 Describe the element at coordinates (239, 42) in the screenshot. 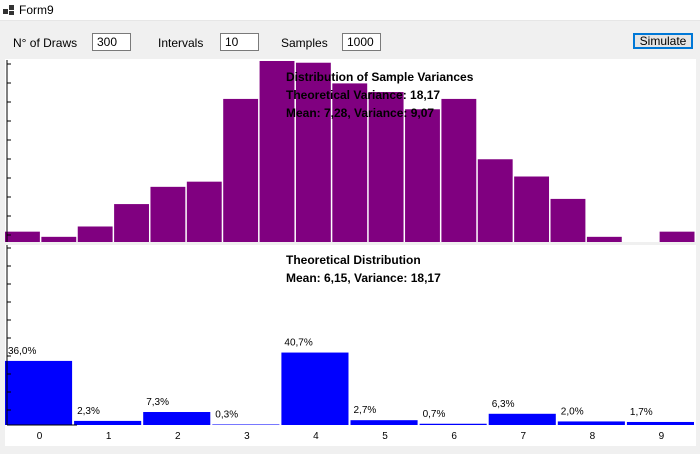

I see `intervals-input` at that location.